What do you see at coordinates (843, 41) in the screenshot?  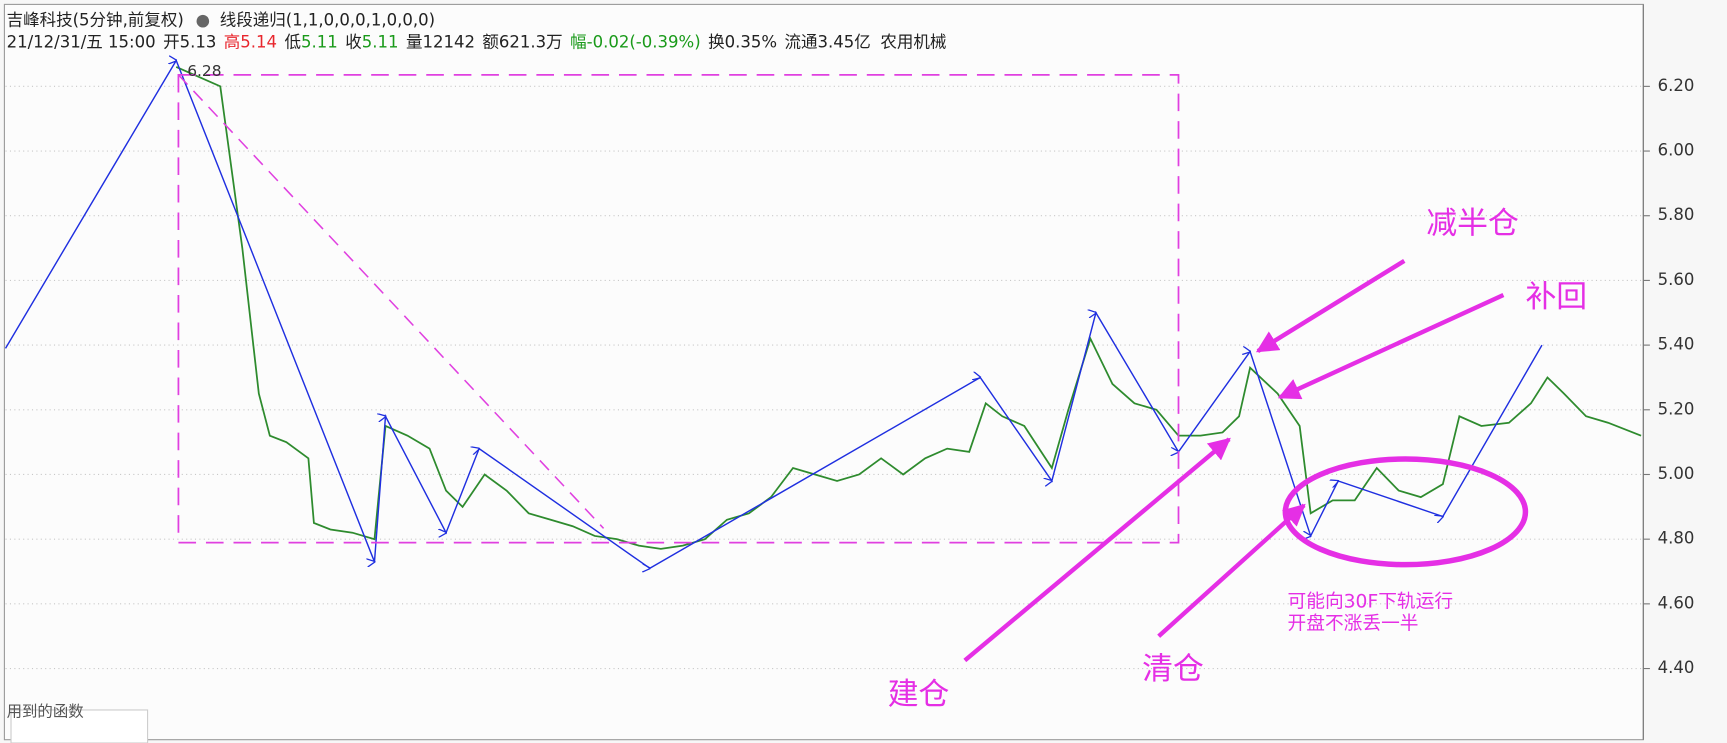 I see `value: 3.45亿` at bounding box center [843, 41].